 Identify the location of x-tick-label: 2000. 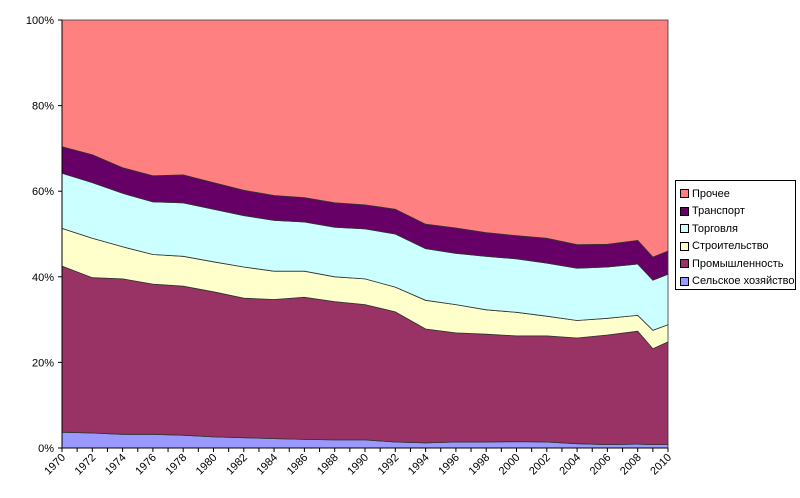
(510, 465).